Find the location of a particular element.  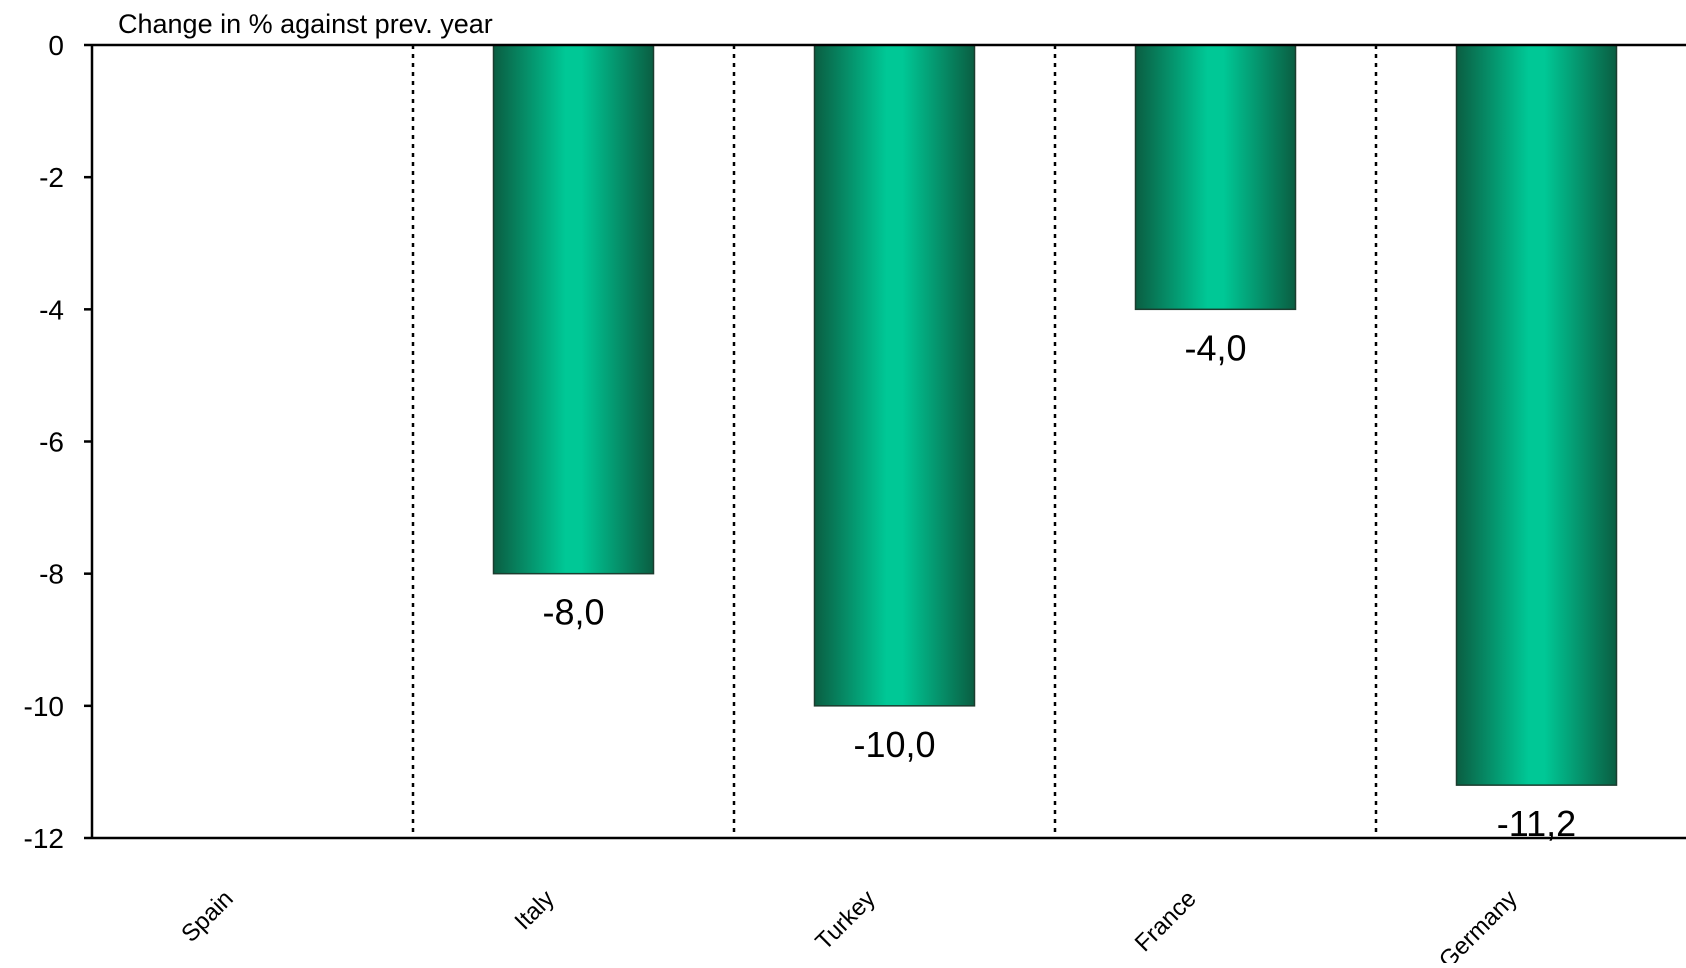

y-tick-label: -2 is located at coordinates (51, 177).